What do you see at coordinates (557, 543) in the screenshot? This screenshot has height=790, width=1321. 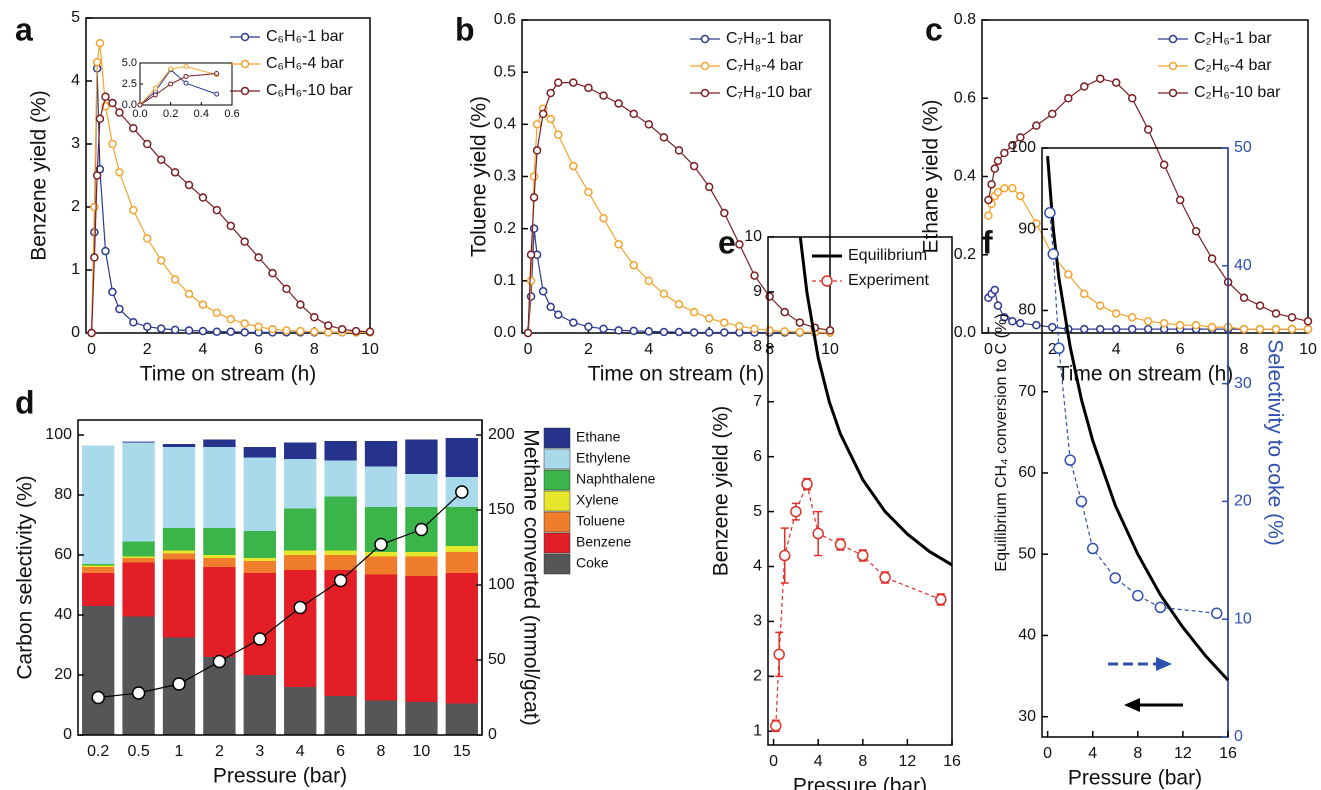 I see `legend-swatch` at bounding box center [557, 543].